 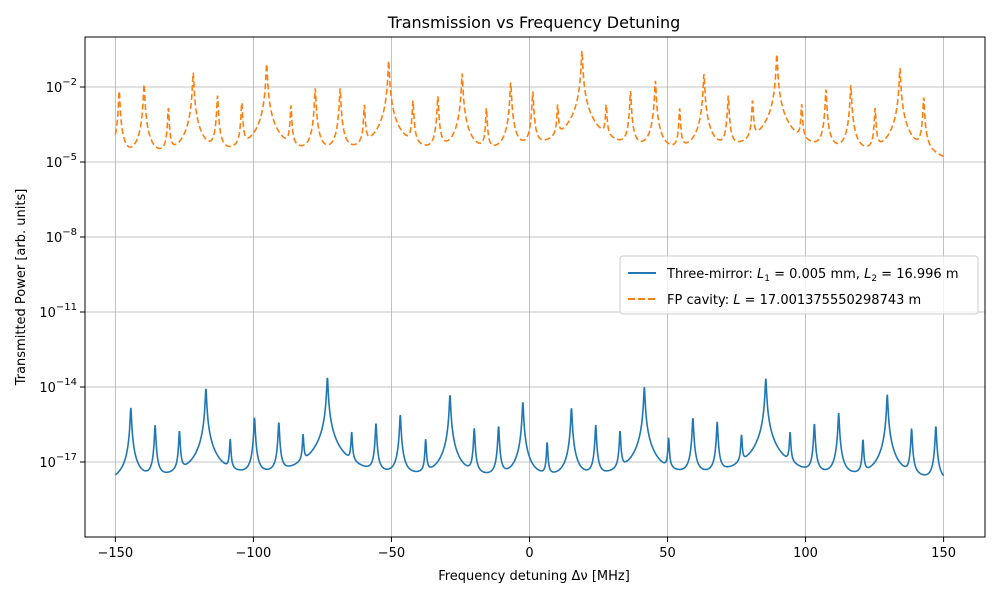 I want to click on x-tick-label-4: 50, so click(x=667, y=553).